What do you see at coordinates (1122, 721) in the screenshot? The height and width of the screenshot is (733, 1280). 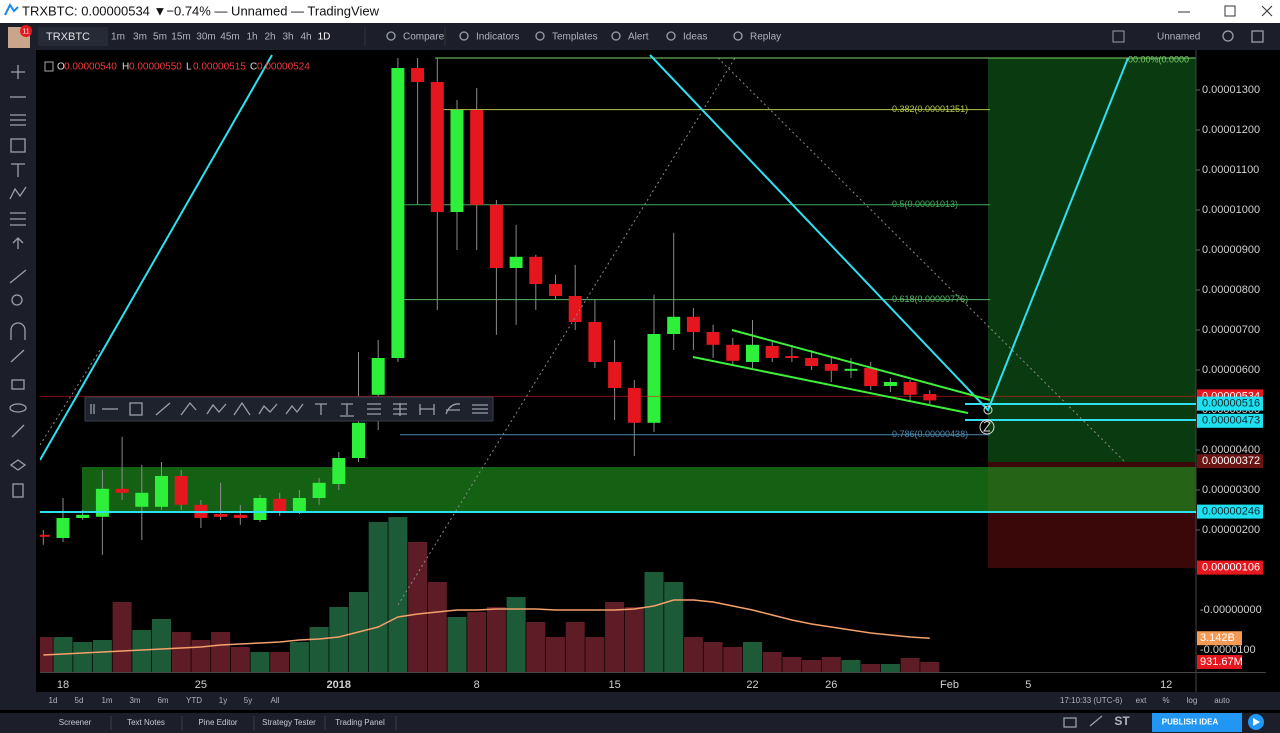 I see `stream-label: ST` at bounding box center [1122, 721].